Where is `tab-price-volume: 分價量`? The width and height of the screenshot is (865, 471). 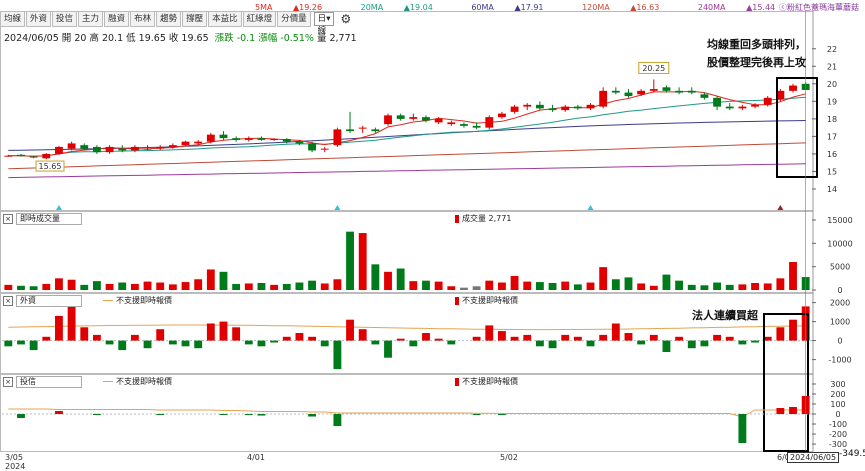 tab-price-volume: 分價量 is located at coordinates (294, 19).